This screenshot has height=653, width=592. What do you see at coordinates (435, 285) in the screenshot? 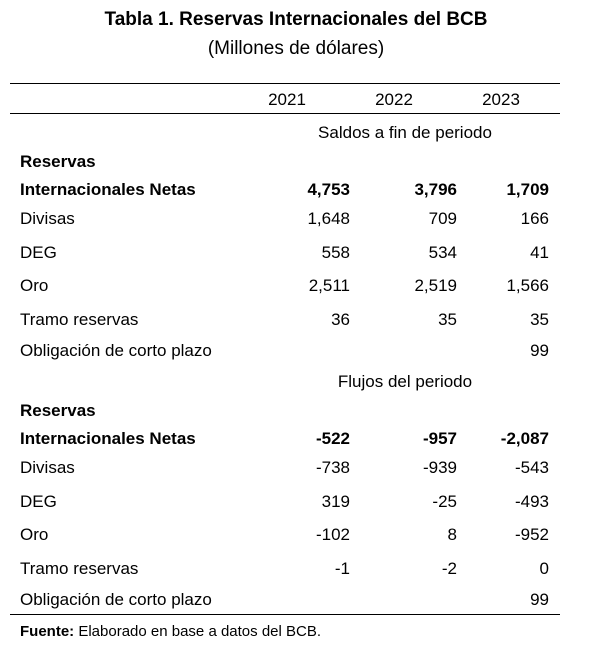
I see `cell: 2,519` at bounding box center [435, 285].